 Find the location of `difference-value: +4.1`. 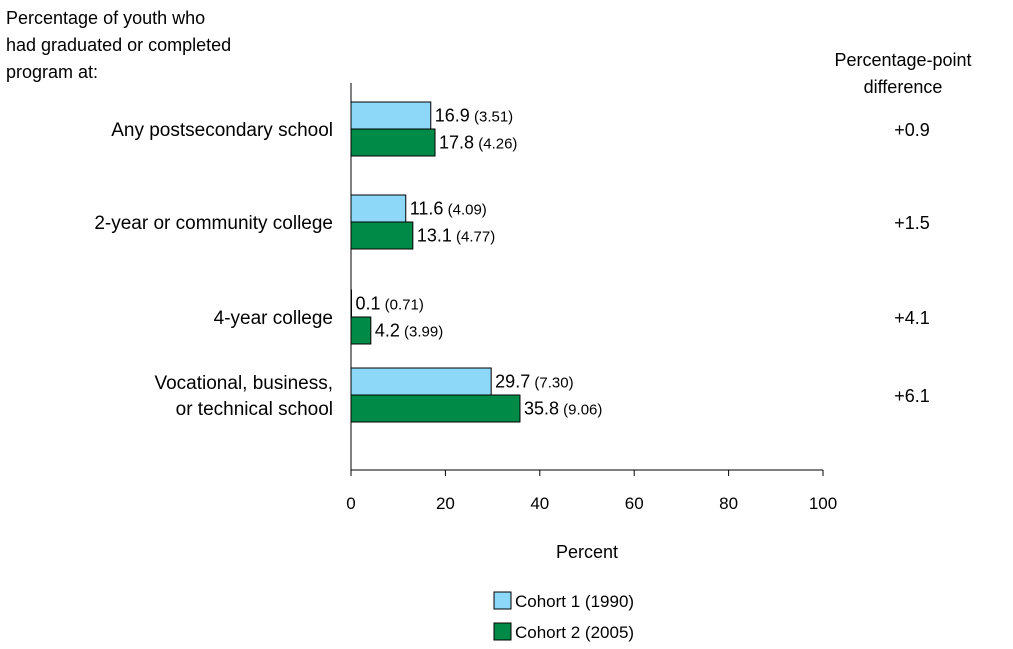

difference-value: +4.1 is located at coordinates (912, 318).